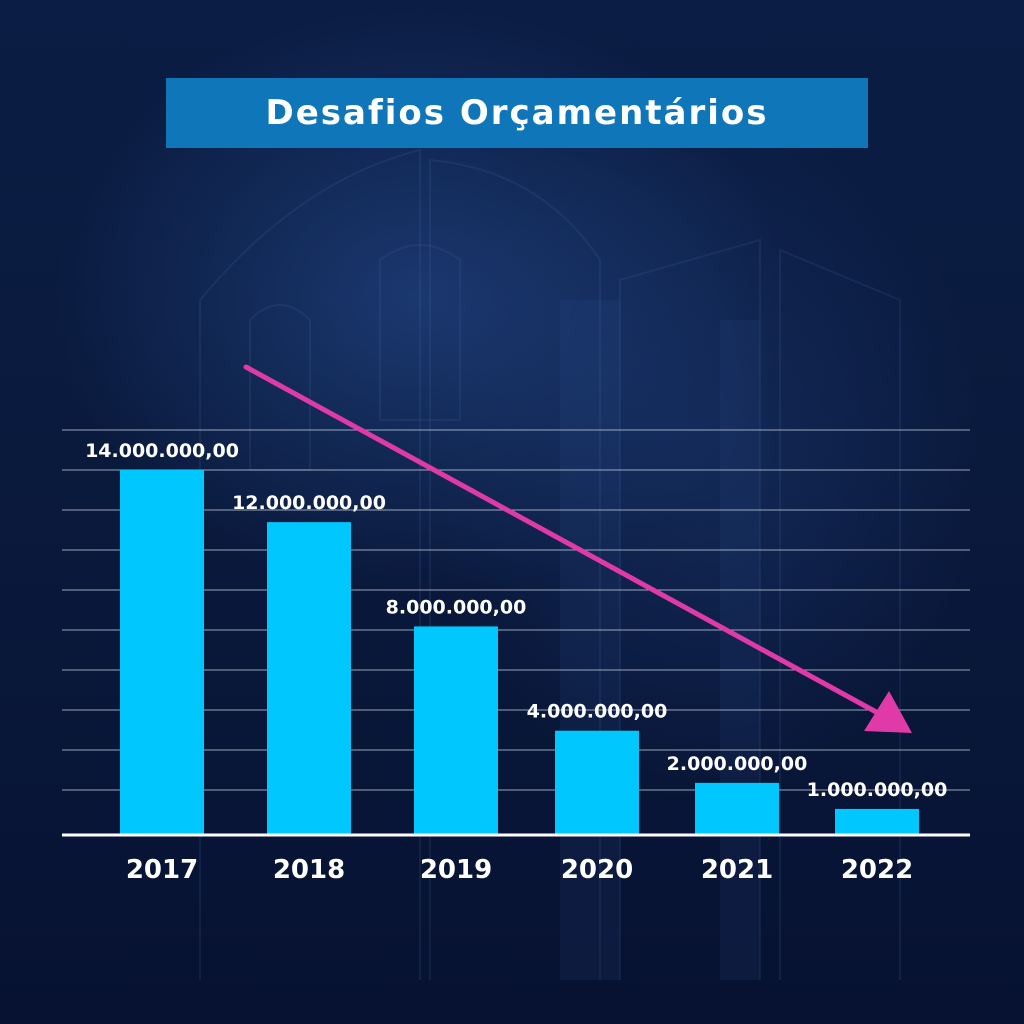 This screenshot has width=1024, height=1024. Describe the element at coordinates (877, 870) in the screenshot. I see `x-tick-2022: 2022` at that location.